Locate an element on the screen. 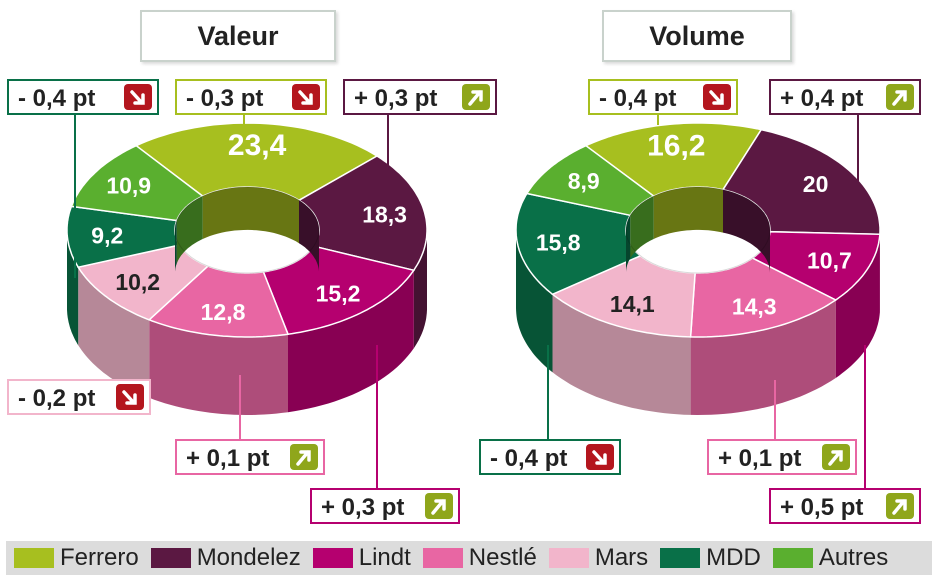 Image resolution: width=938 pixels, height=581 pixels. value-label-nestle: 12,8 is located at coordinates (223, 312).